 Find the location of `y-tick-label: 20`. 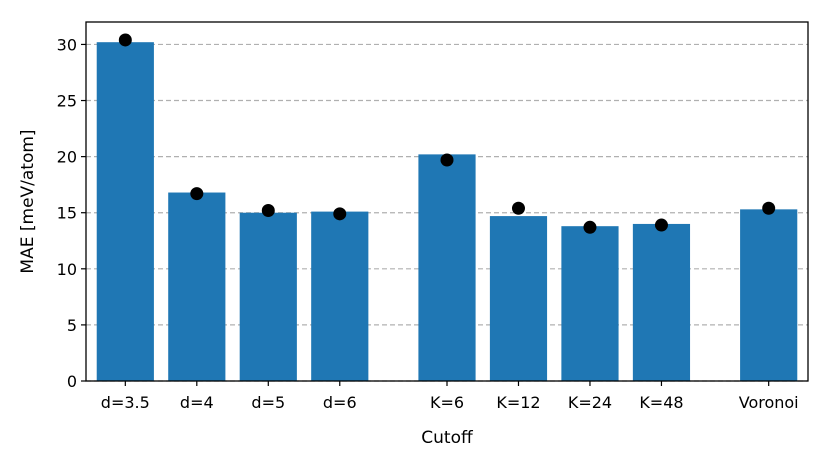

y-tick-label: 20 is located at coordinates (67, 157).